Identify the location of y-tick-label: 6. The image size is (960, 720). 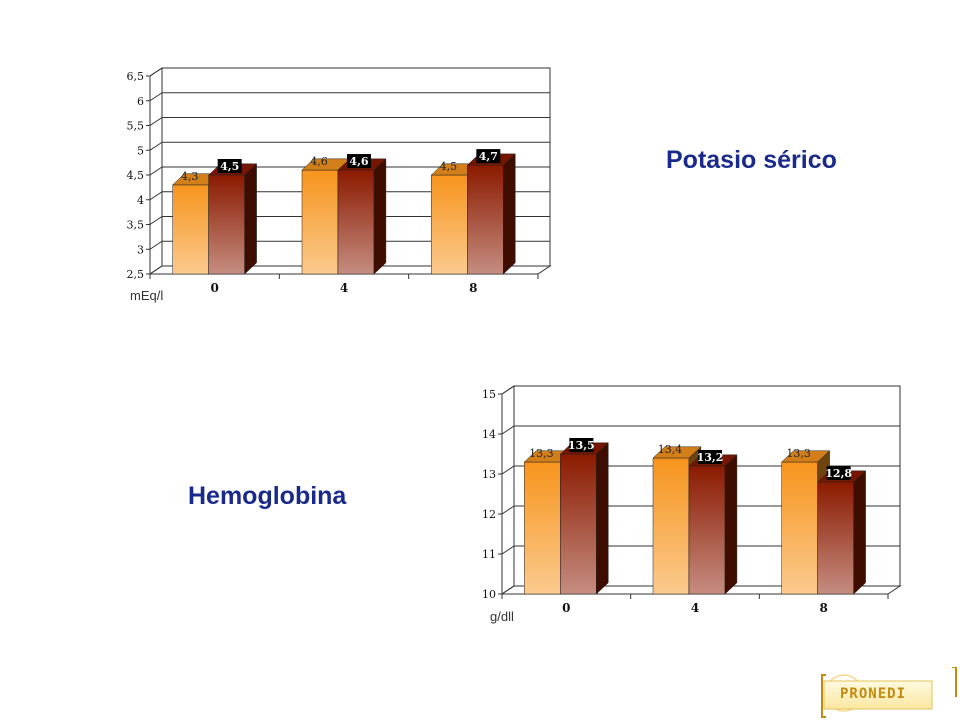
(140, 101).